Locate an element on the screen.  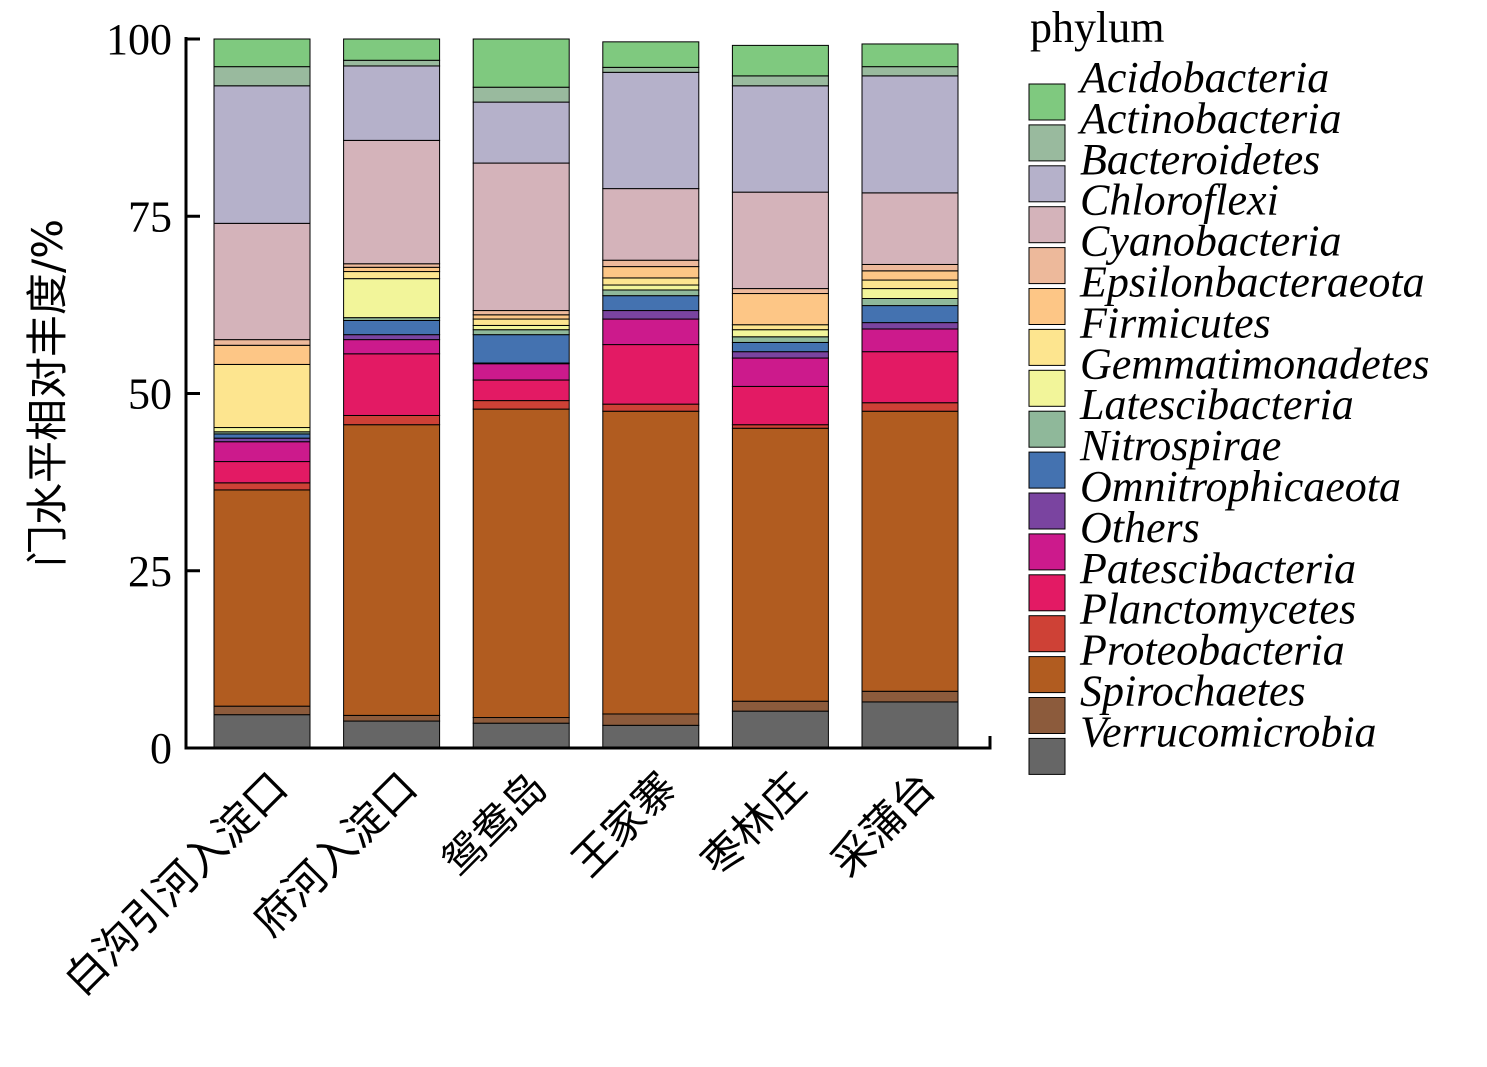
y-tick-label: 100 is located at coordinates (139, 39).